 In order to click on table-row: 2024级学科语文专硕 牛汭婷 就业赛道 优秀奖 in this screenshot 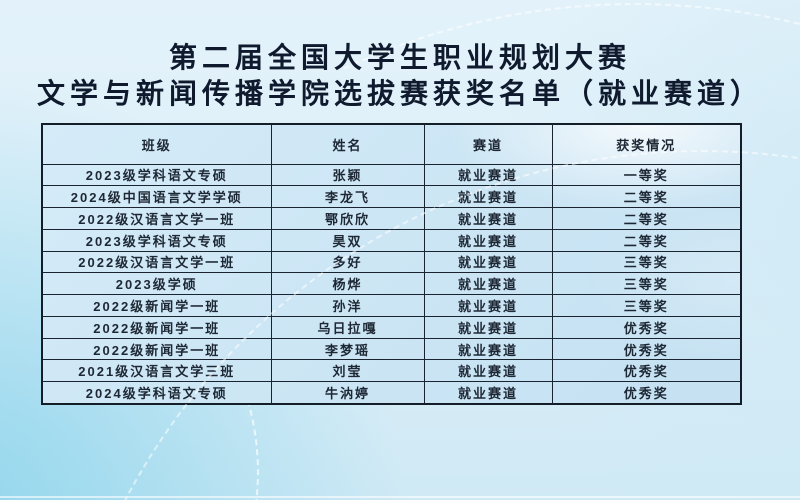, I will do `click(391, 393)`.